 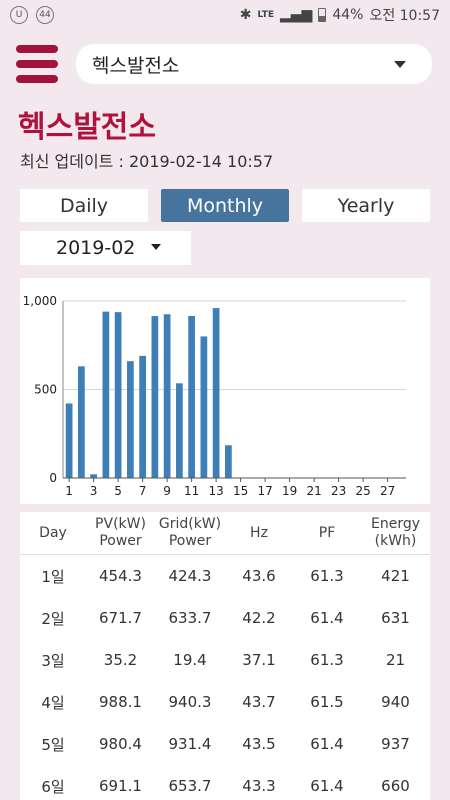 What do you see at coordinates (120, 532) in the screenshot?
I see `col-header-pv-power: PV(kW) Power` at bounding box center [120, 532].